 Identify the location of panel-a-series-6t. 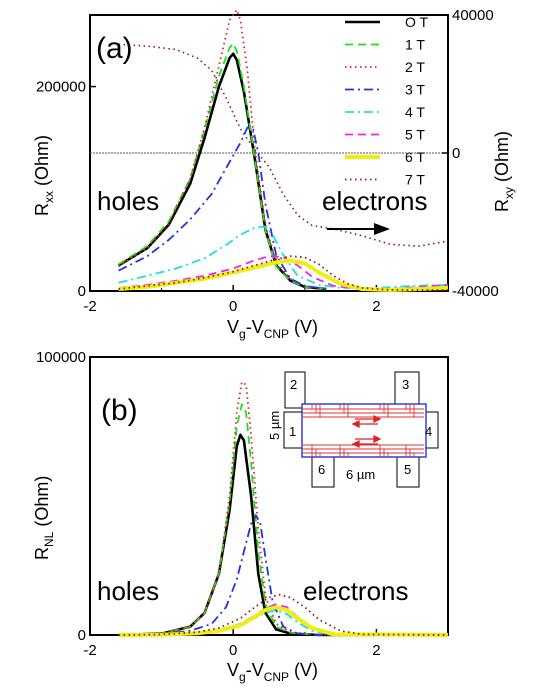
(283, 275).